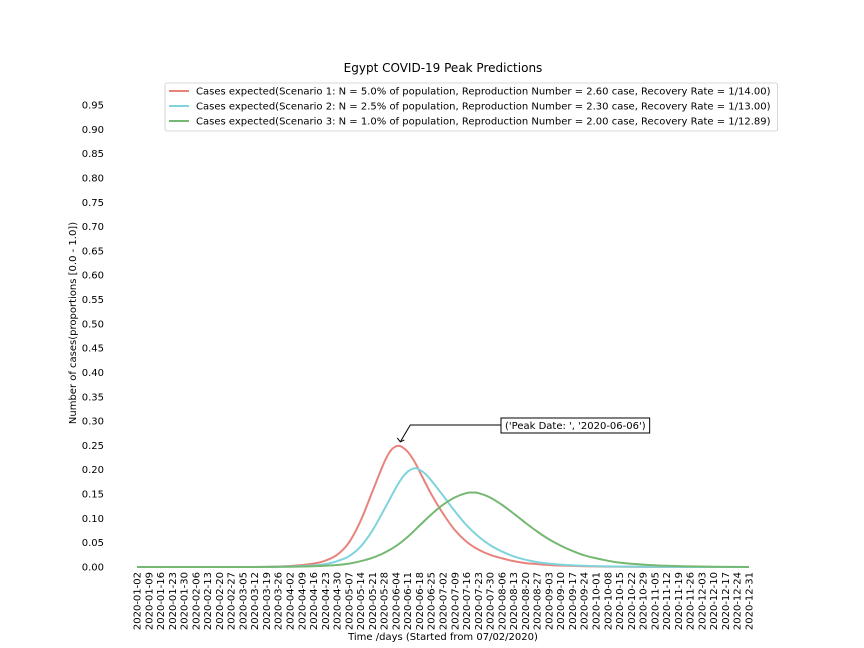 The image size is (864, 648). What do you see at coordinates (326, 601) in the screenshot?
I see `x-tick-label: 2020-04-23` at bounding box center [326, 601].